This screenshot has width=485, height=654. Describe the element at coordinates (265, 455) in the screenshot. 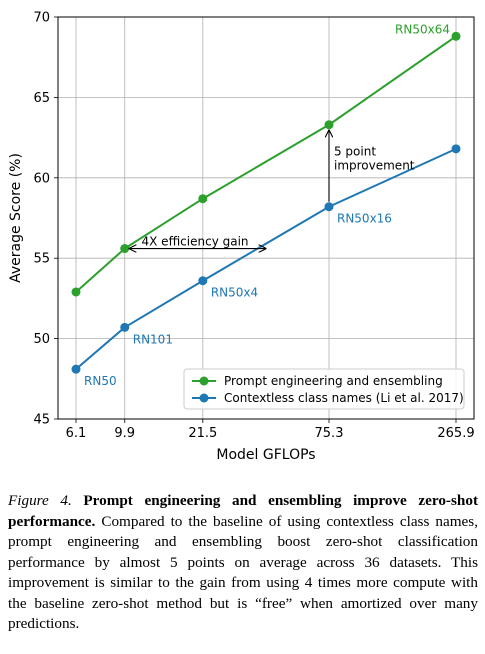

I see `x-axis-title: Model GFLOPs` at that location.